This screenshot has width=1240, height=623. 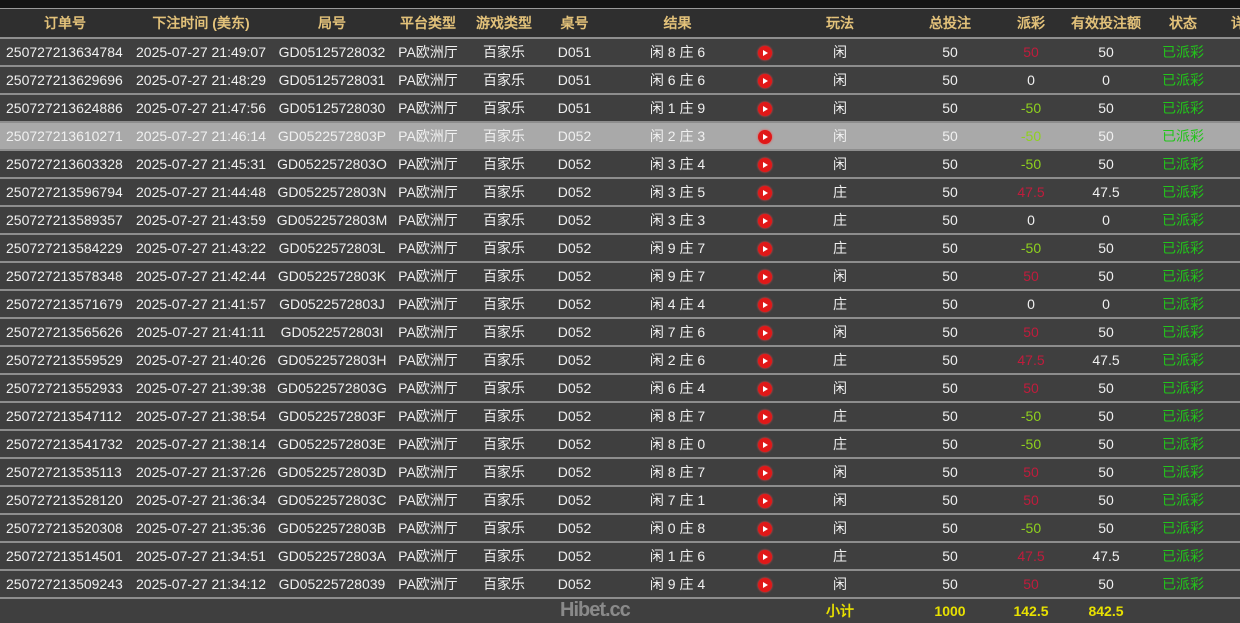 I want to click on cell-round-id: GD0522572803A, so click(x=332, y=556).